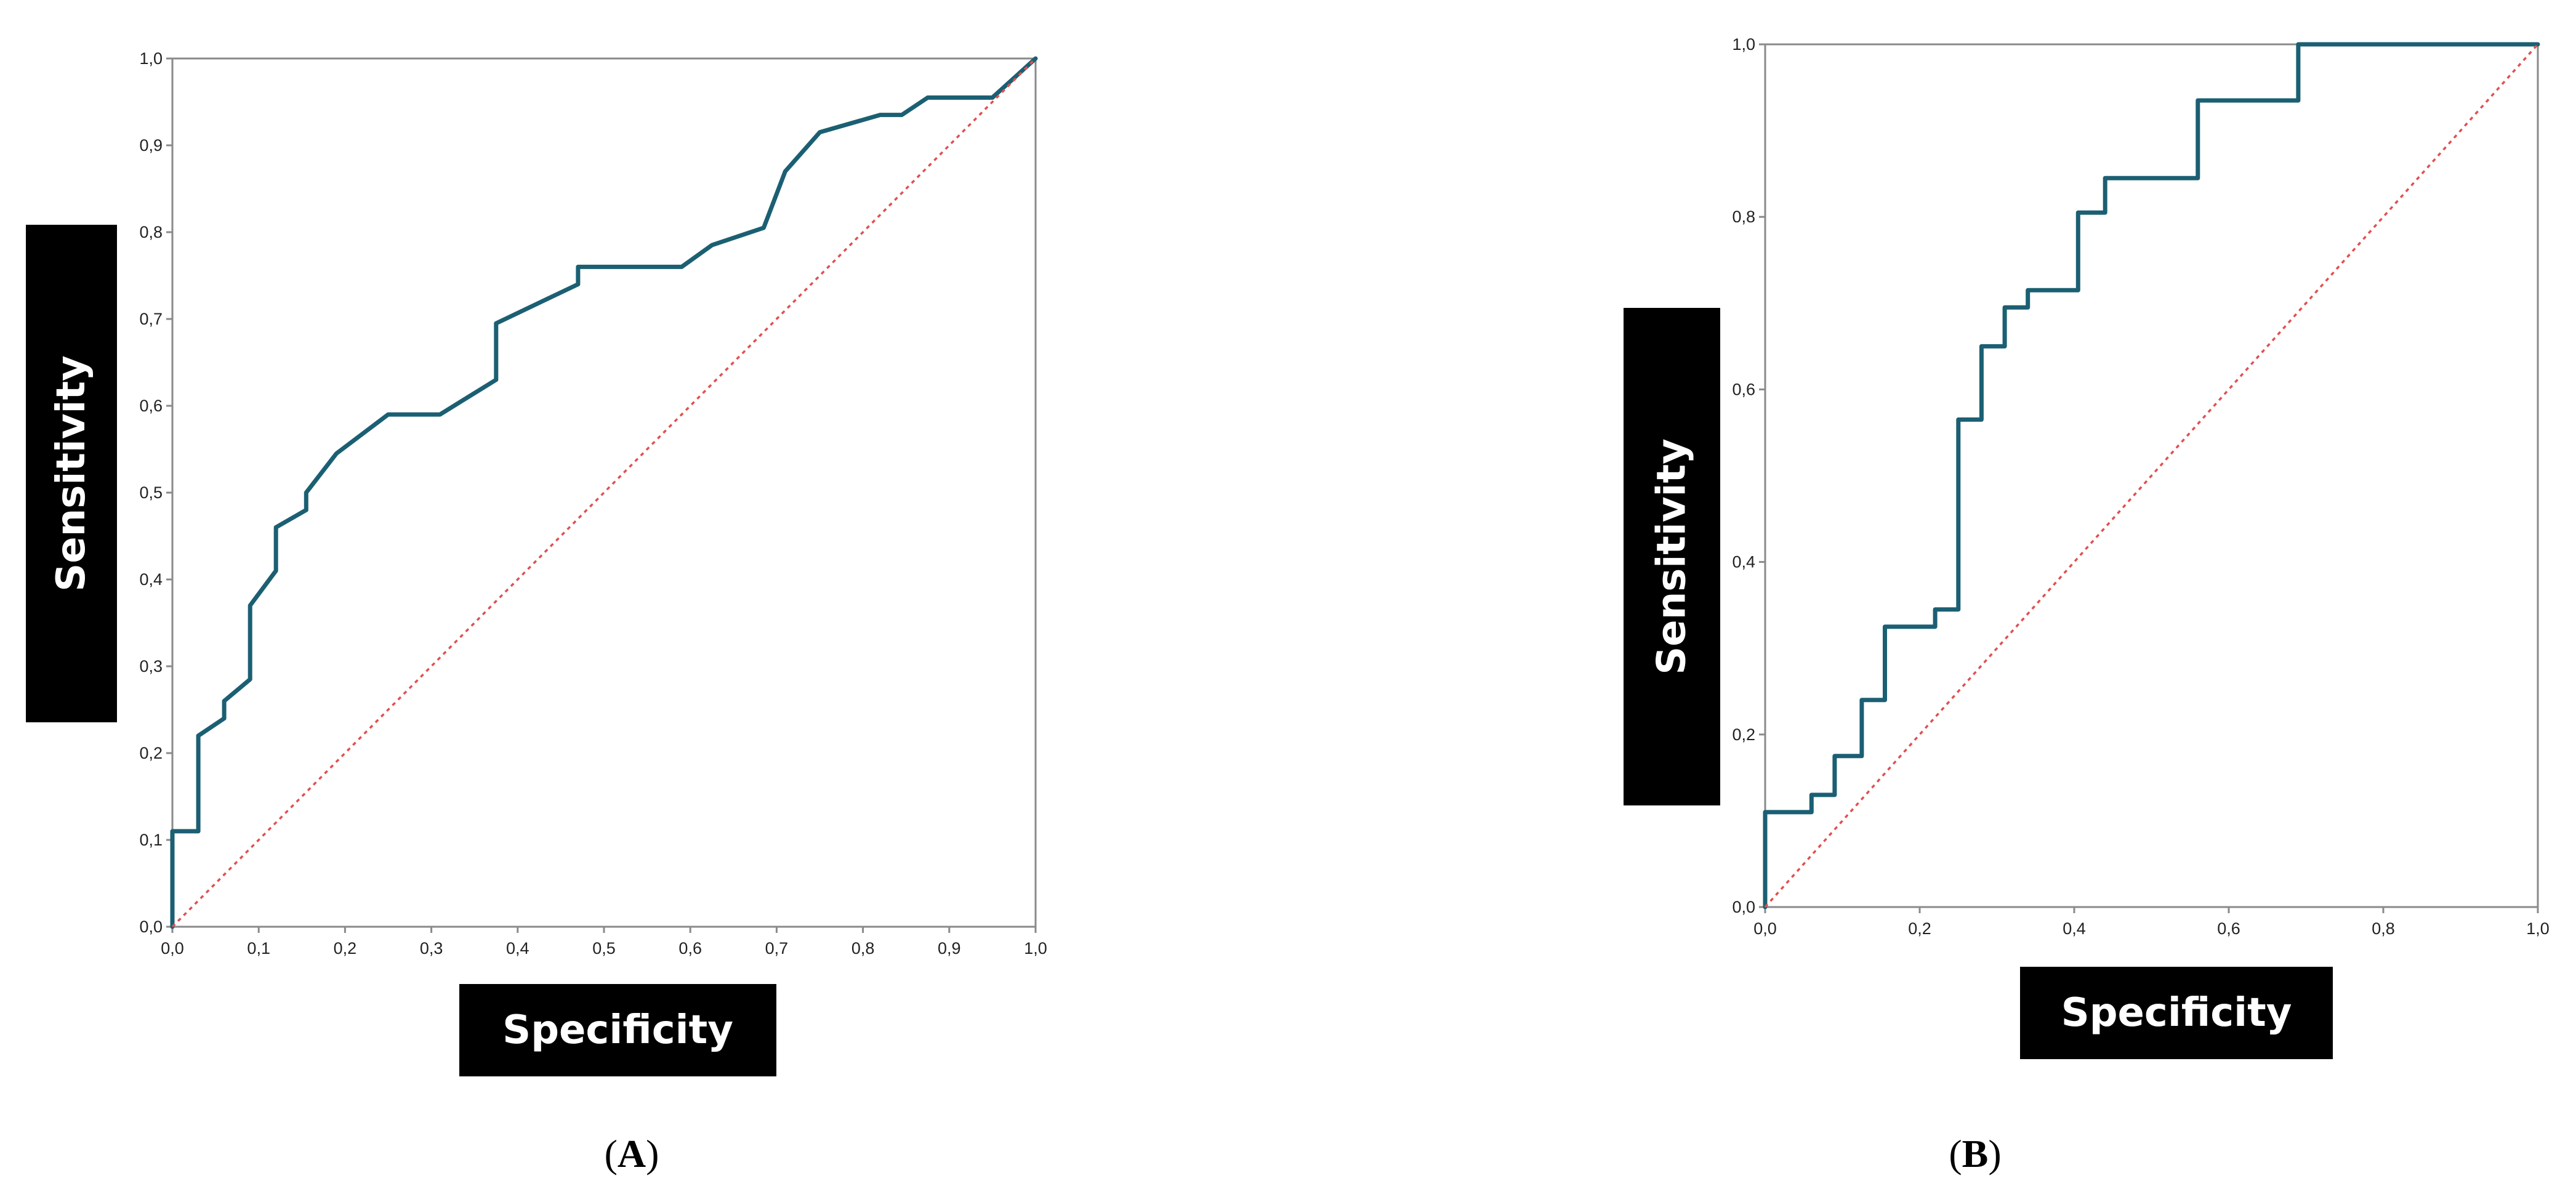 Image resolution: width=2576 pixels, height=1202 pixels. What do you see at coordinates (949, 948) in the screenshot?
I see `x-tick-label: 0,9` at bounding box center [949, 948].